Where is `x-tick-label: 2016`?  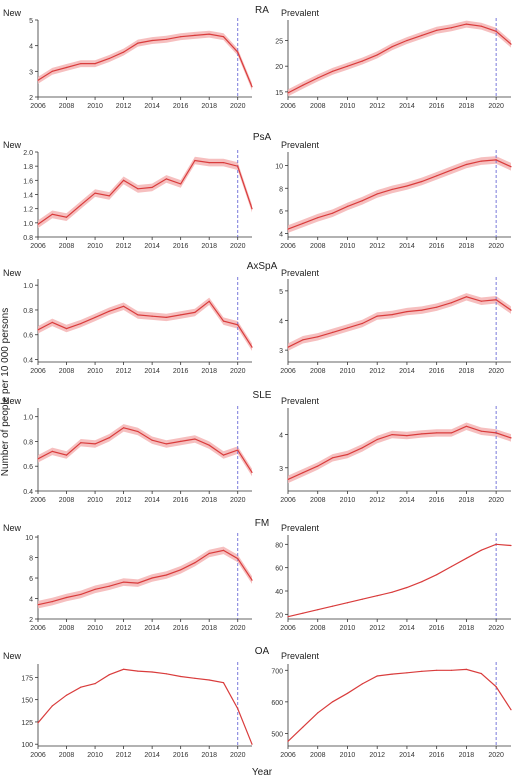 x-tick-label: 2016 is located at coordinates (181, 628).